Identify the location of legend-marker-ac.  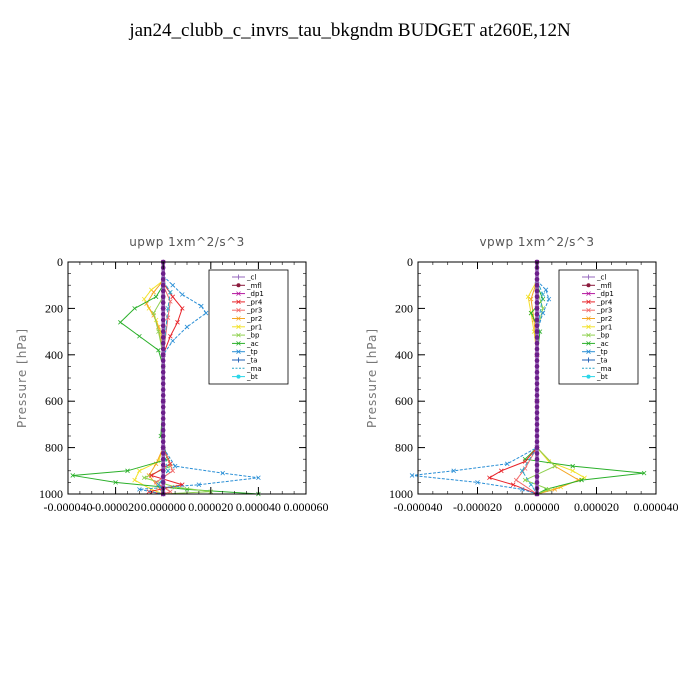
(588, 343).